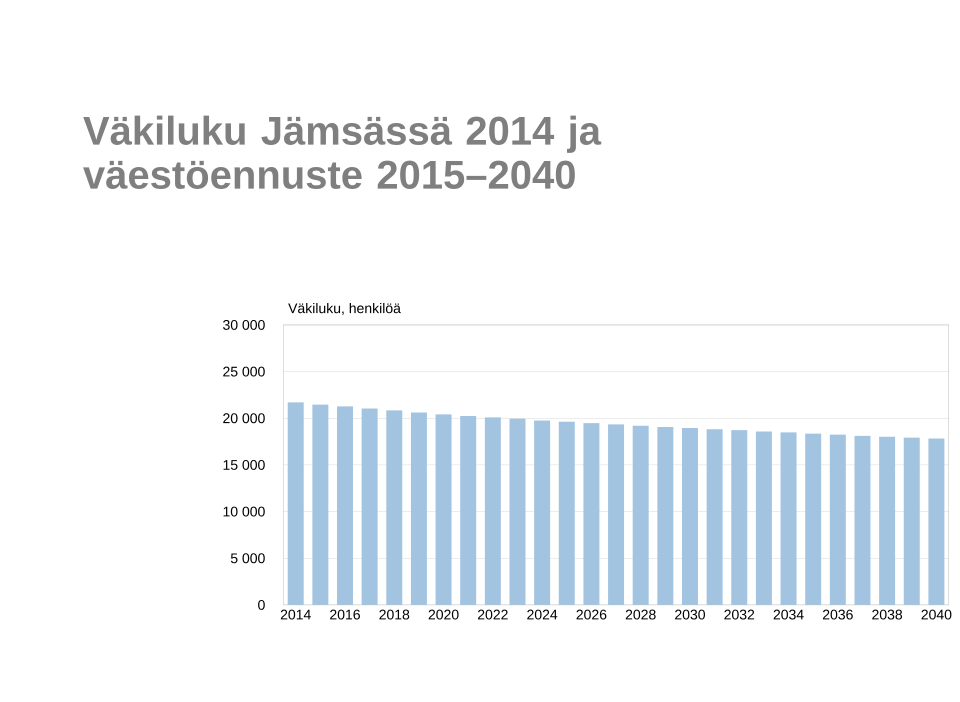 The image size is (960, 702). What do you see at coordinates (247, 558) in the screenshot?
I see `y-tick-label: 5 000` at bounding box center [247, 558].